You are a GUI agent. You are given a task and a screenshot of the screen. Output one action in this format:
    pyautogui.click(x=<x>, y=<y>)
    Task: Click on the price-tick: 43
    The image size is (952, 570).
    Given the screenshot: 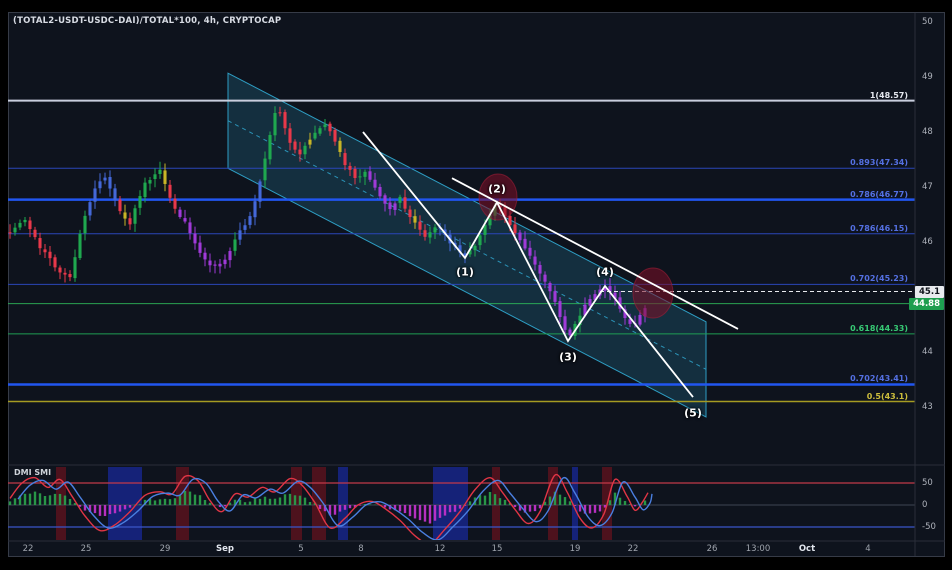 What is the action you would take?
    pyautogui.click(x=927, y=407)
    